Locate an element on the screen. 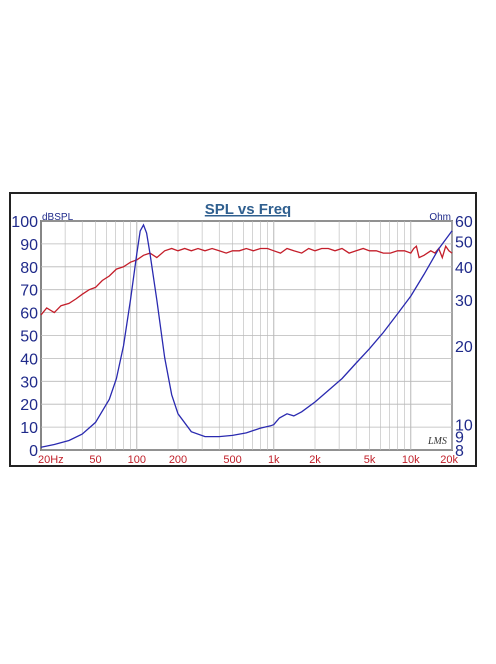  x-tick-label: 5k is located at coordinates (370, 460).